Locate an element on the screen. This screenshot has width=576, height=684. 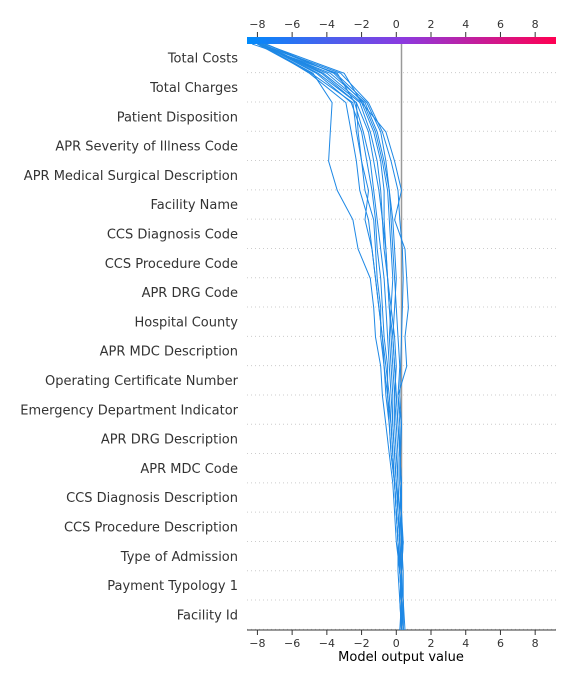
bottom-tick-label: 0 is located at coordinates (396, 643).